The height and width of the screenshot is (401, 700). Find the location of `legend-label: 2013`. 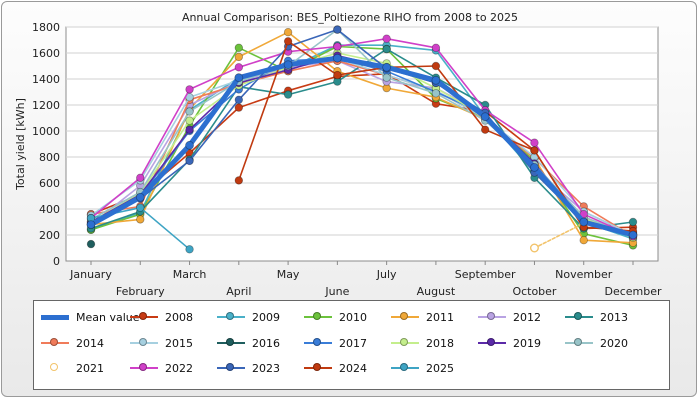

legend-label: 2013 is located at coordinates (614, 317).